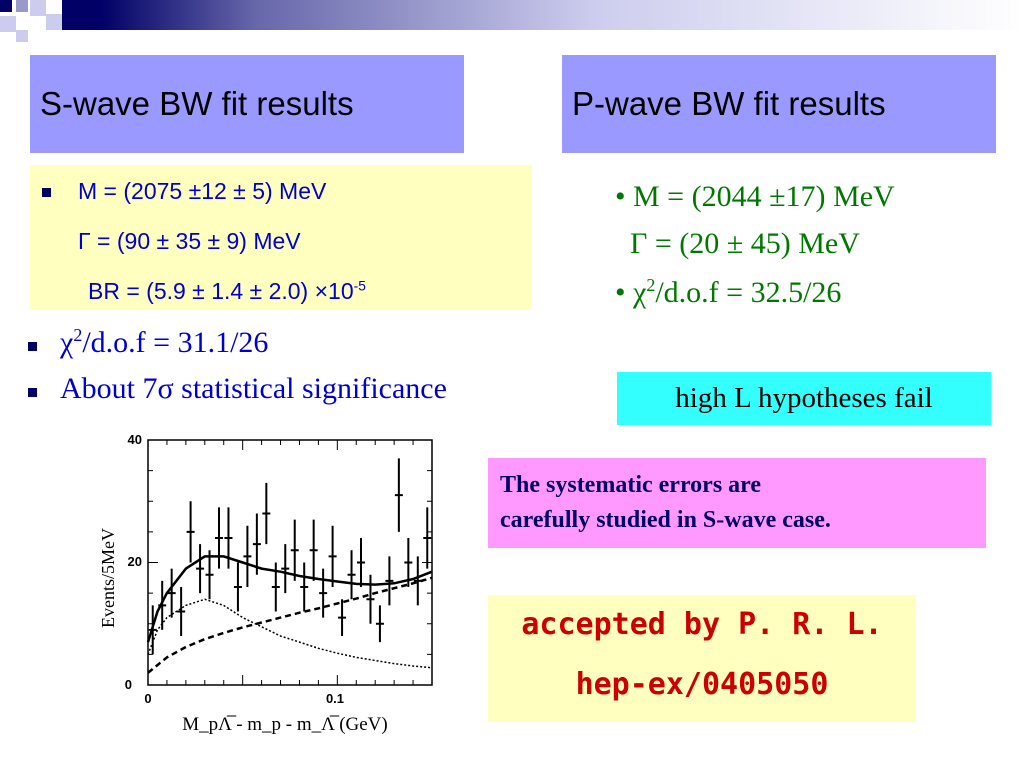 The width and height of the screenshot is (1024, 768). I want to click on y-tick-label: 20, so click(135, 561).